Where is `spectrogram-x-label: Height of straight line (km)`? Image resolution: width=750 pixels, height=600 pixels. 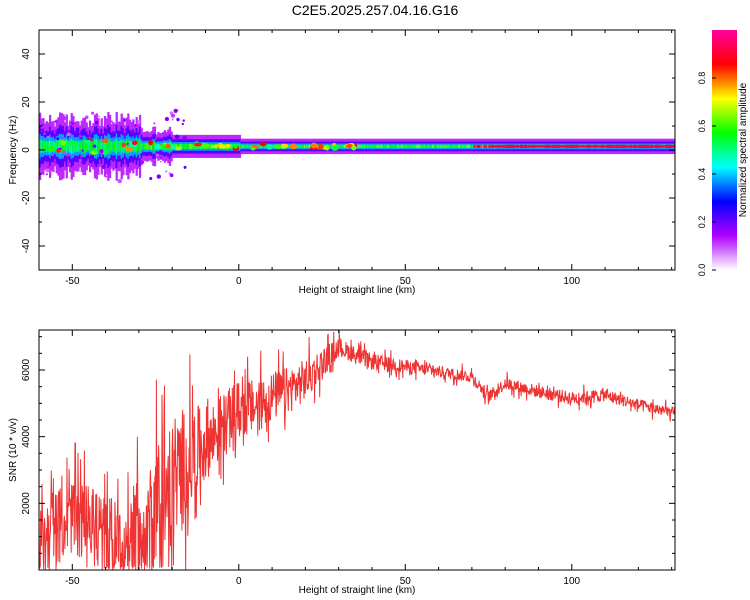
spectrogram-x-label: Height of straight line (km) is located at coordinates (357, 290).